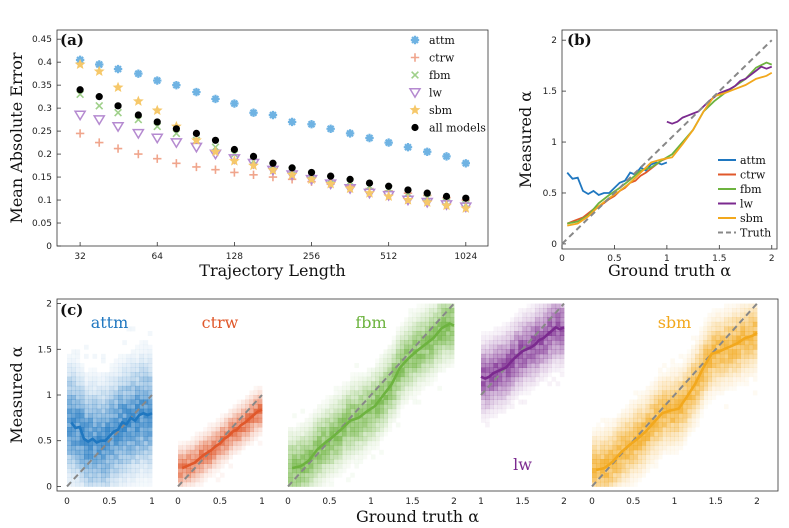 Image resolution: width=789 pixels, height=528 pixels. What do you see at coordinates (772, 259) in the screenshot?
I see `x-tick-label: 2` at bounding box center [772, 259].